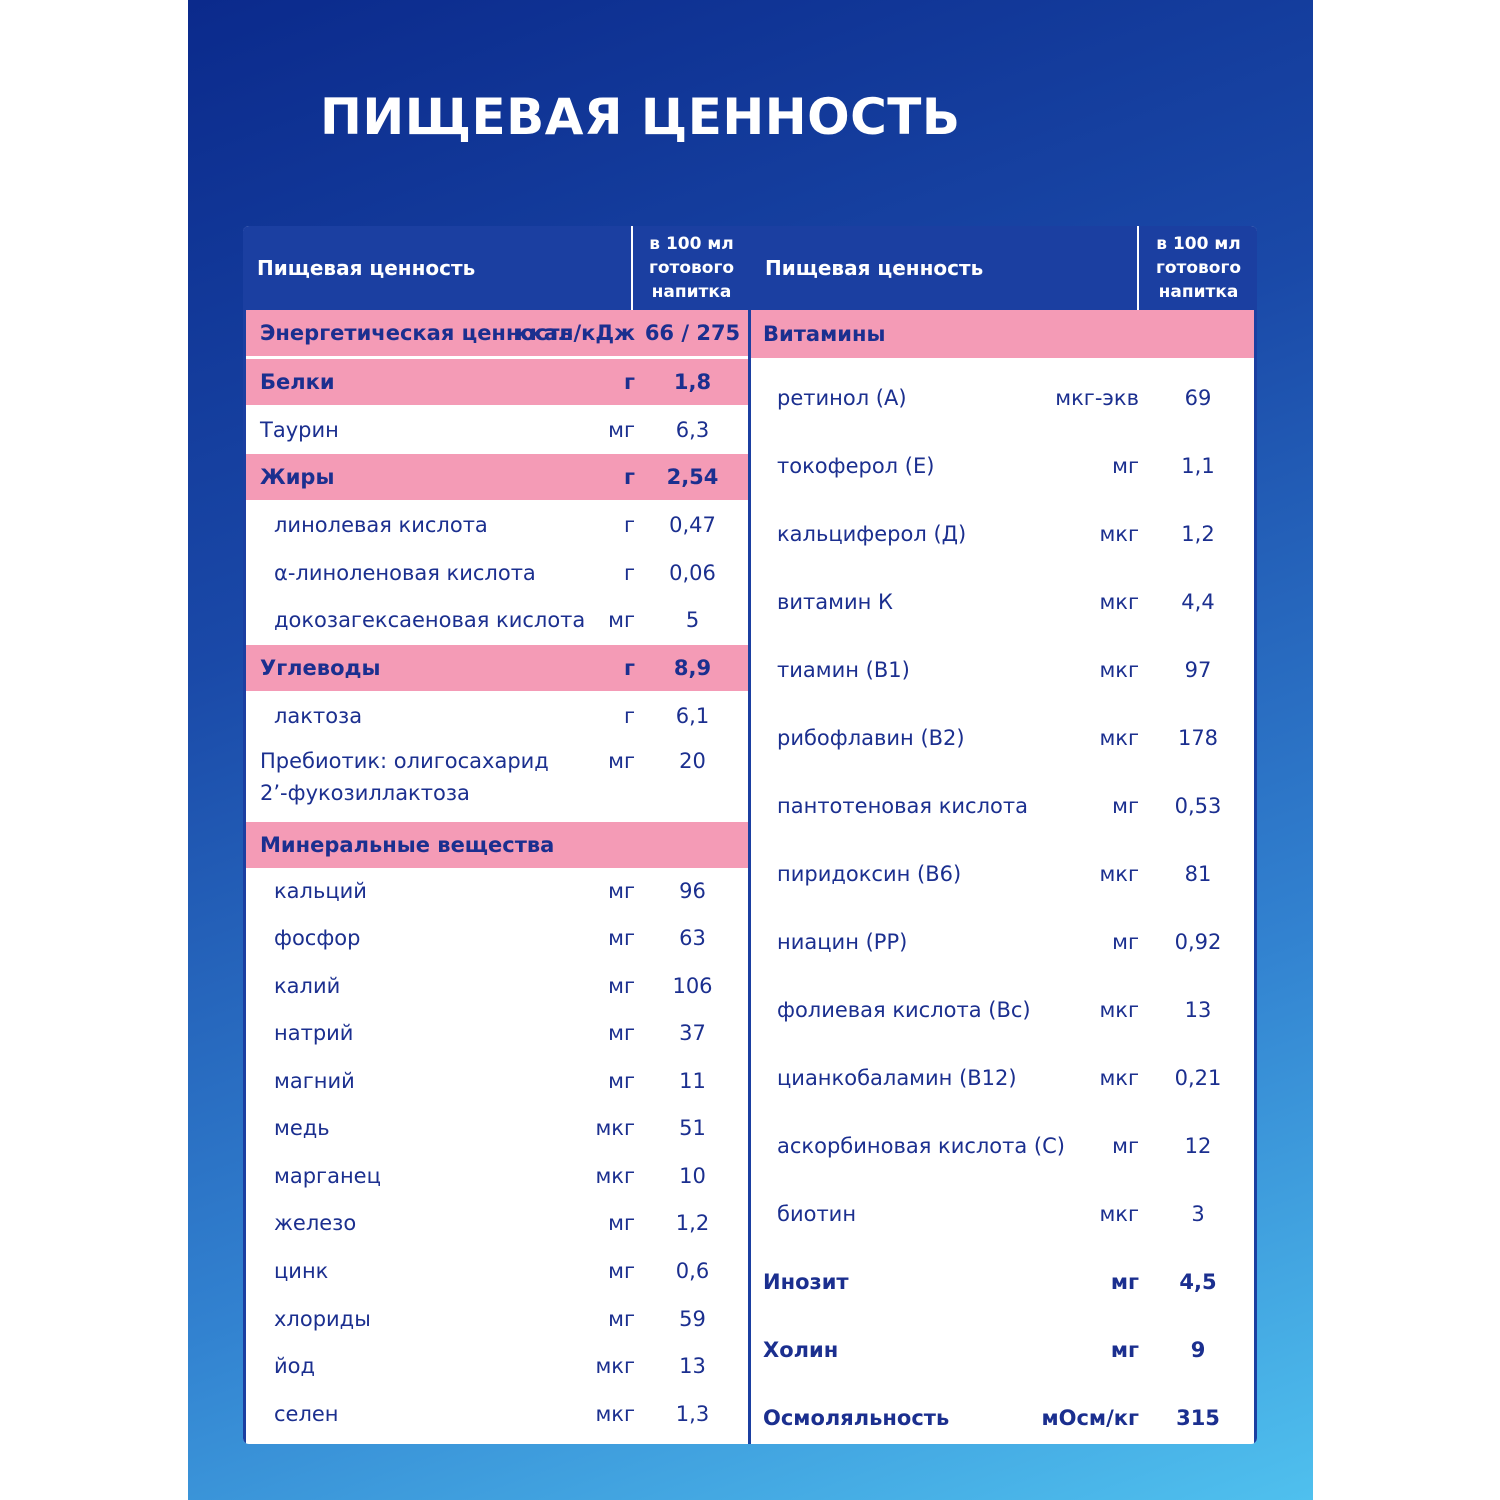 This screenshot has height=1500, width=1500. What do you see at coordinates (692, 668) in the screenshot?
I see `nutrient-value: 8,9` at bounding box center [692, 668].